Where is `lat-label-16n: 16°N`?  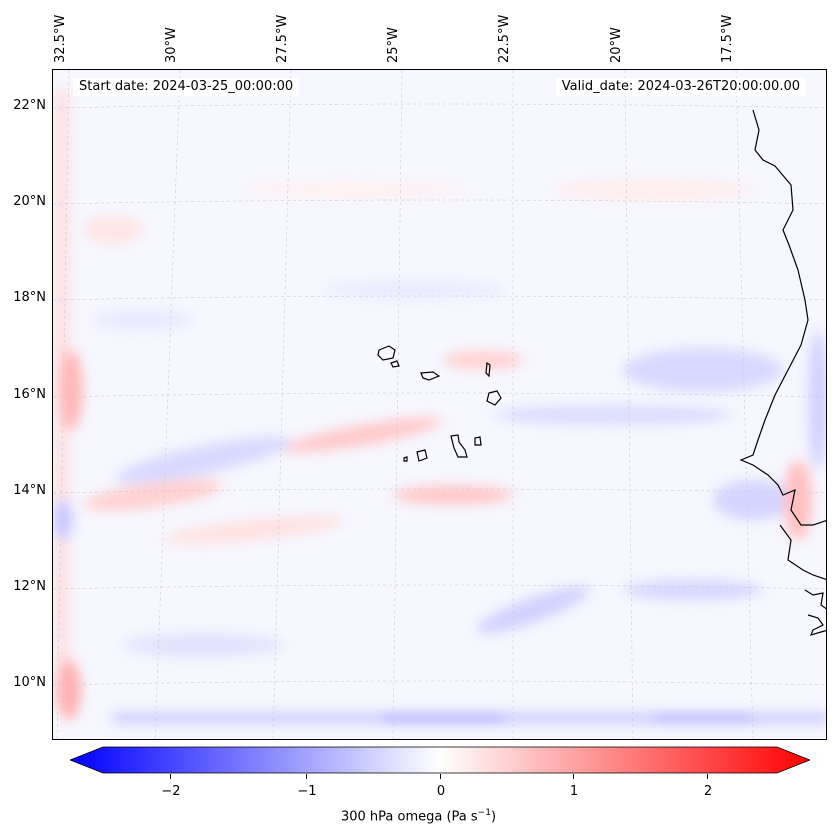
lat-label-16n: 16°N is located at coordinates (29, 394).